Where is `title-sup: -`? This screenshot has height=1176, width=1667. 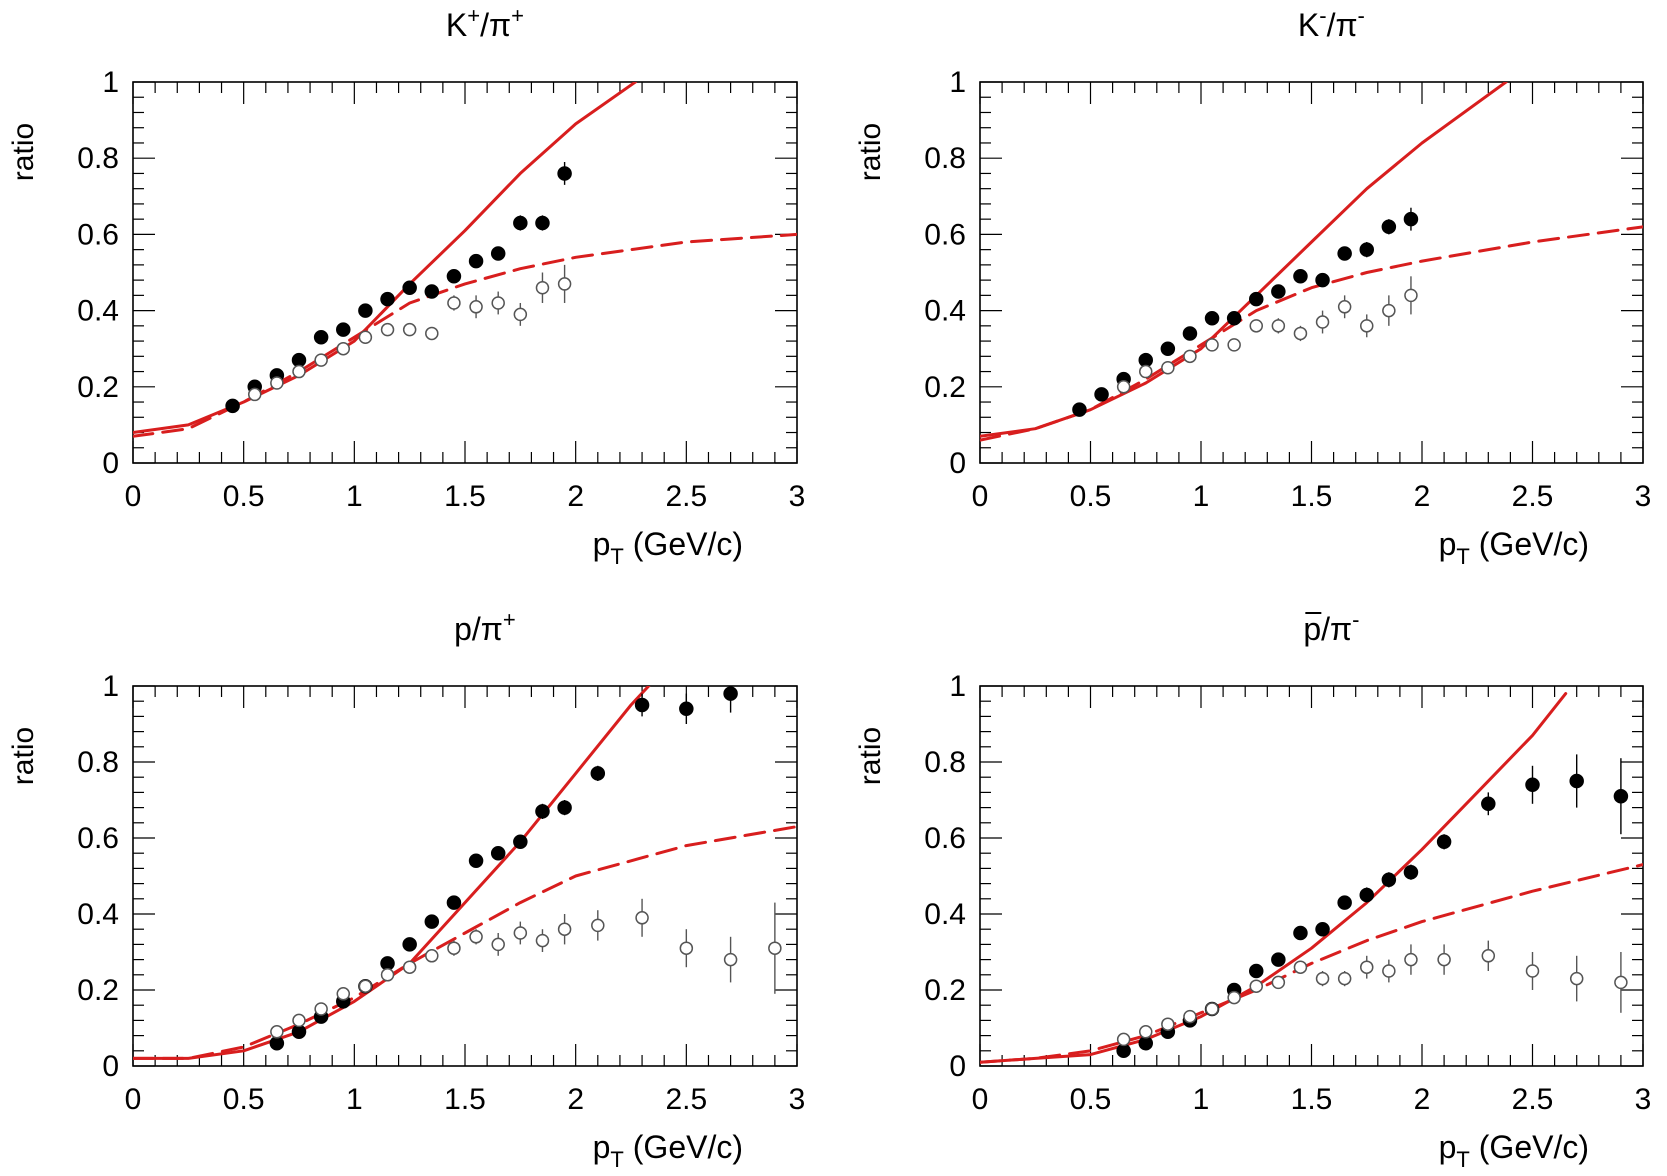
title-sup: - is located at coordinates (1322, 15).